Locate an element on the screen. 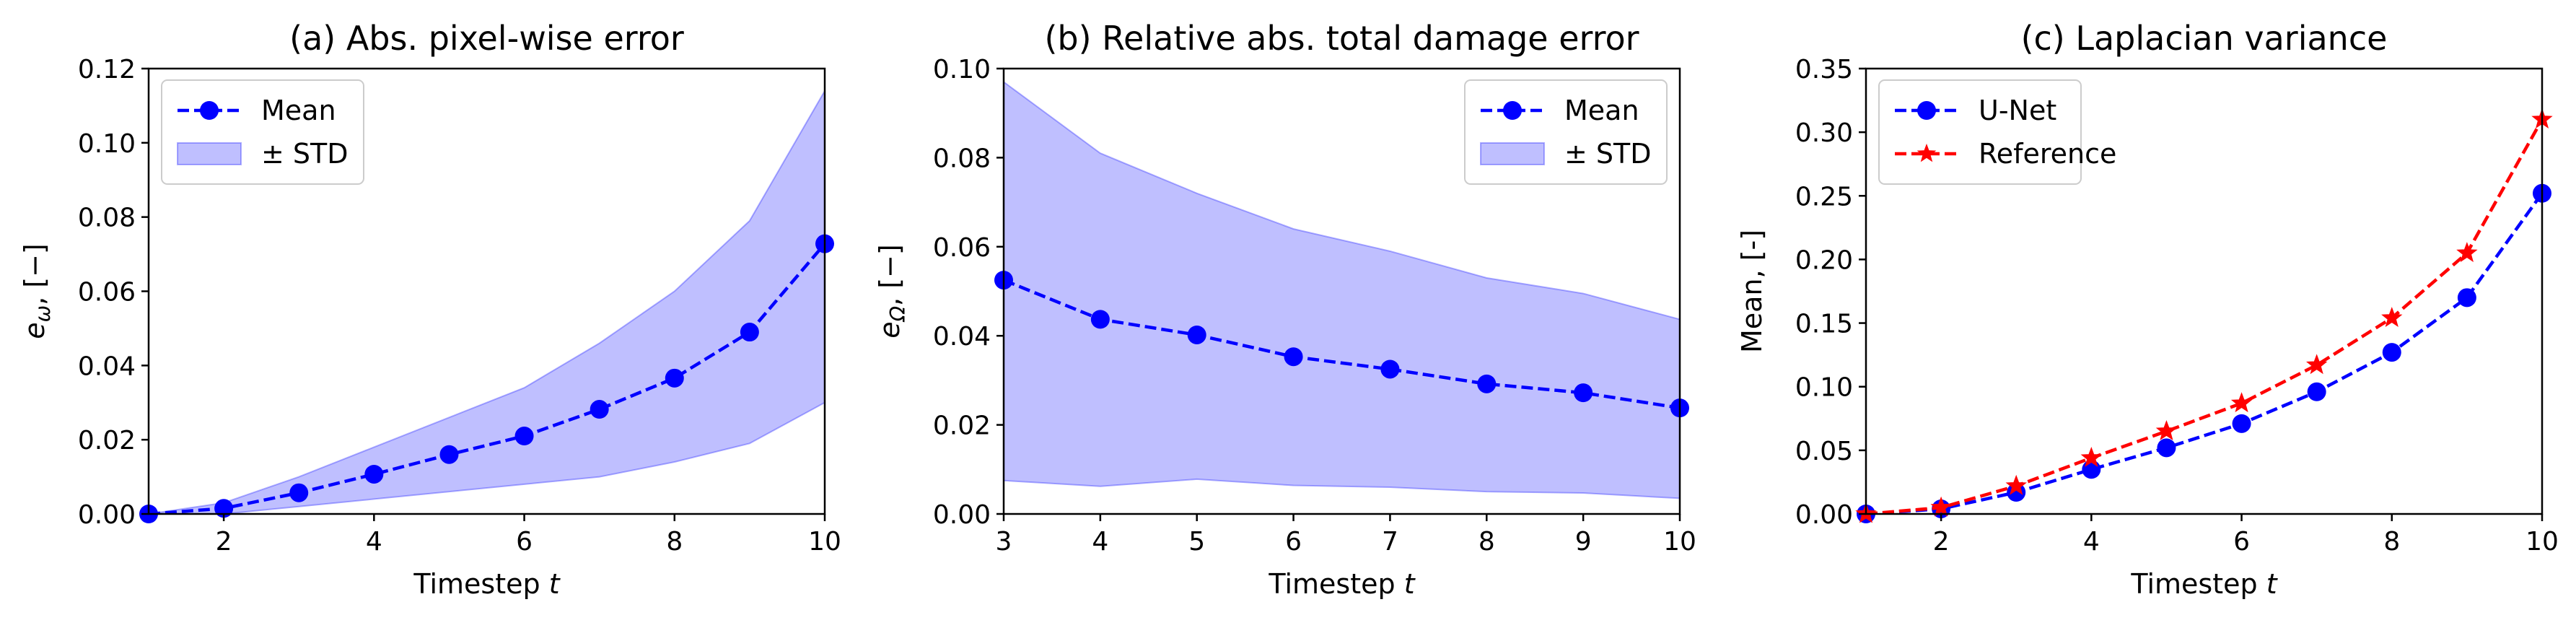 The image size is (2576, 628). legend-label: U-Net is located at coordinates (2017, 110).